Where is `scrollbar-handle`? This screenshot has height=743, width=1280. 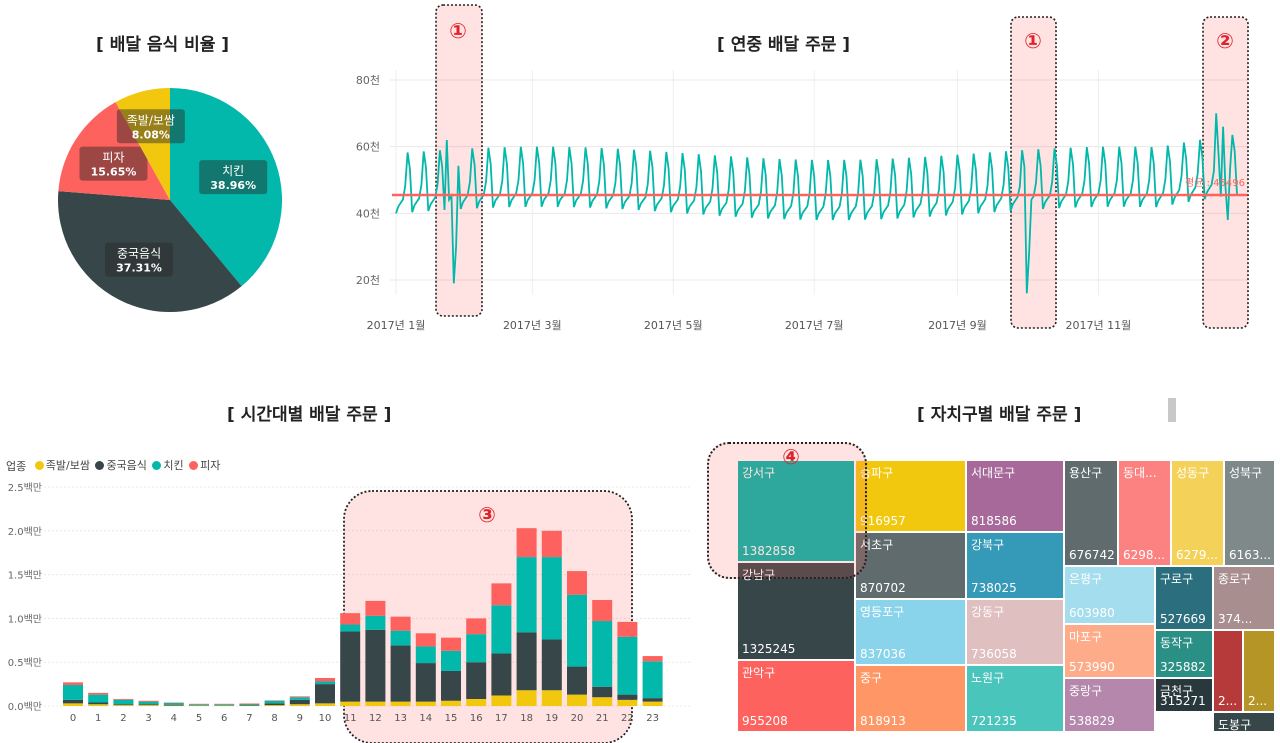 scrollbar-handle is located at coordinates (1172, 410).